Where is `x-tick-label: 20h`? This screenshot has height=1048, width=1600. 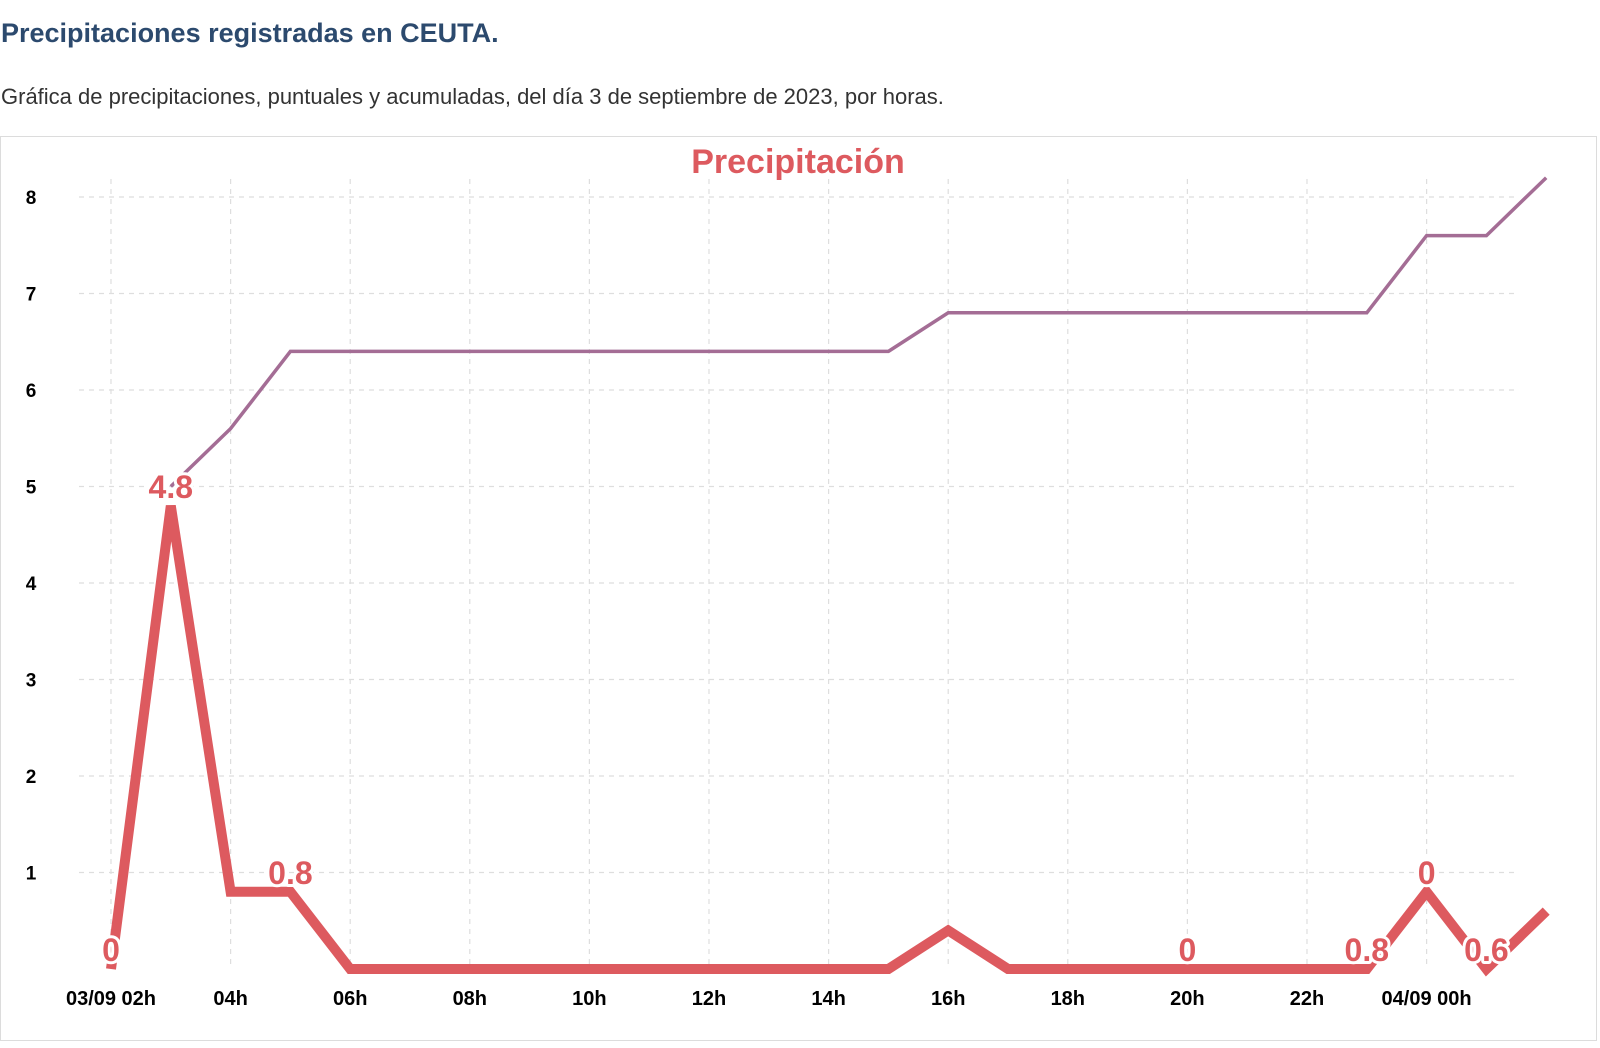
x-tick-label: 20h is located at coordinates (1187, 999).